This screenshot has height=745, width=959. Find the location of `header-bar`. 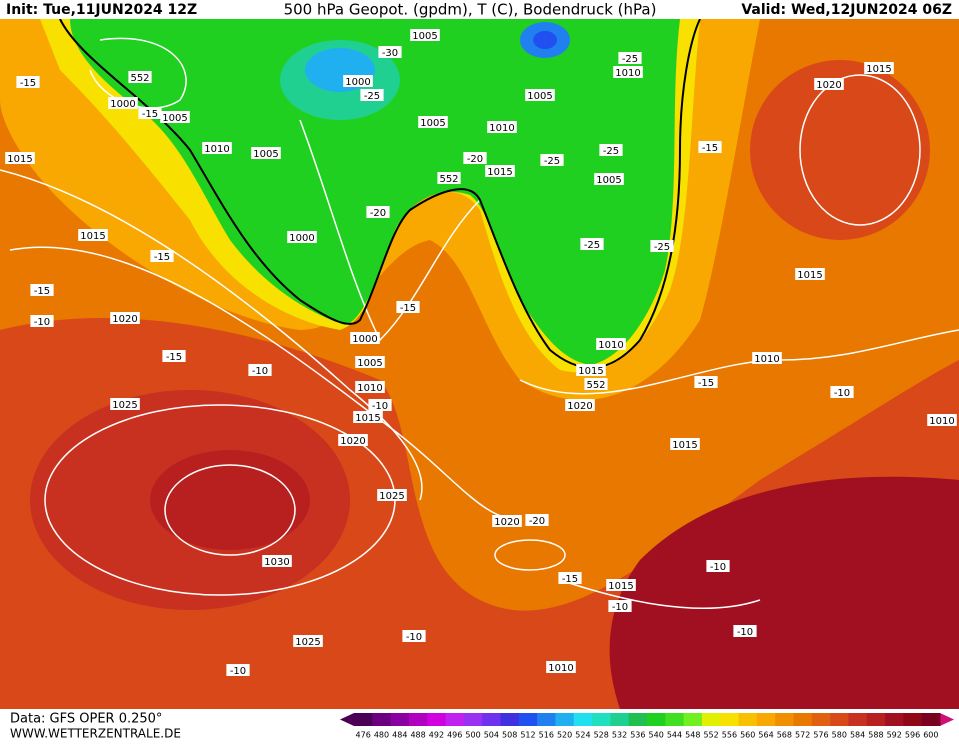

header-bar is located at coordinates (479, 9).